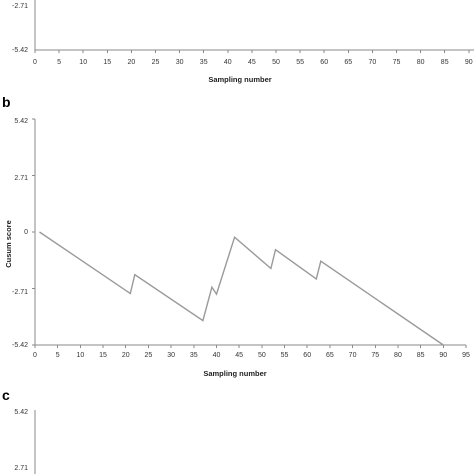  What do you see at coordinates (228, 62) in the screenshot?
I see `panel-a-xtick-label: 40` at bounding box center [228, 62].